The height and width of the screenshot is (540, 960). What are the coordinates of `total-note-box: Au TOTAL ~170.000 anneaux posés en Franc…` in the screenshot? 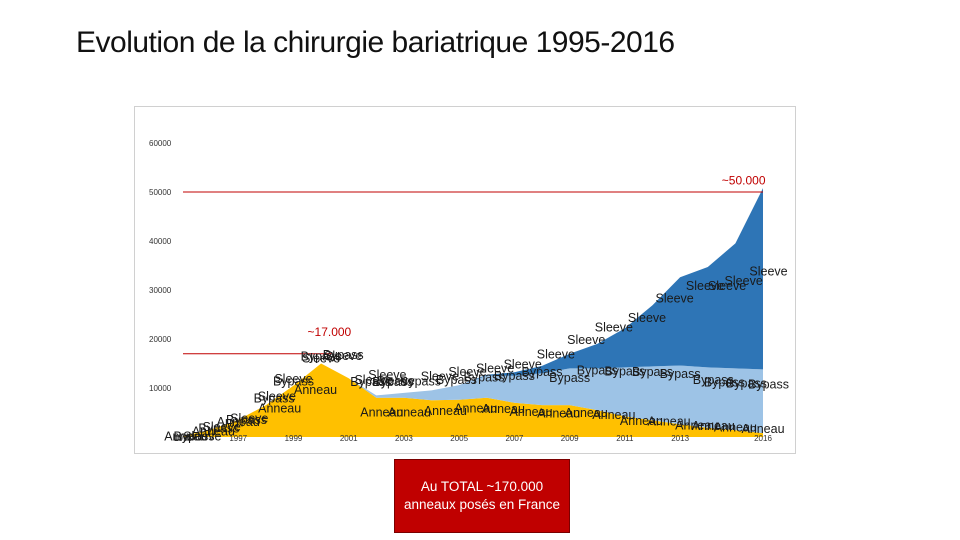 It's located at (482, 496).